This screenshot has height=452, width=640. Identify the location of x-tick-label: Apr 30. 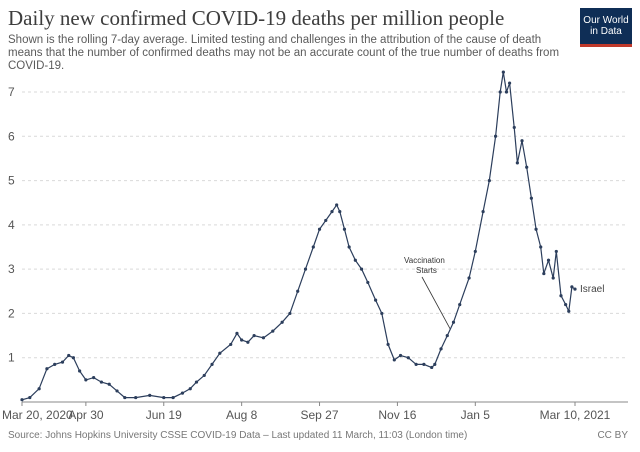
(86, 415).